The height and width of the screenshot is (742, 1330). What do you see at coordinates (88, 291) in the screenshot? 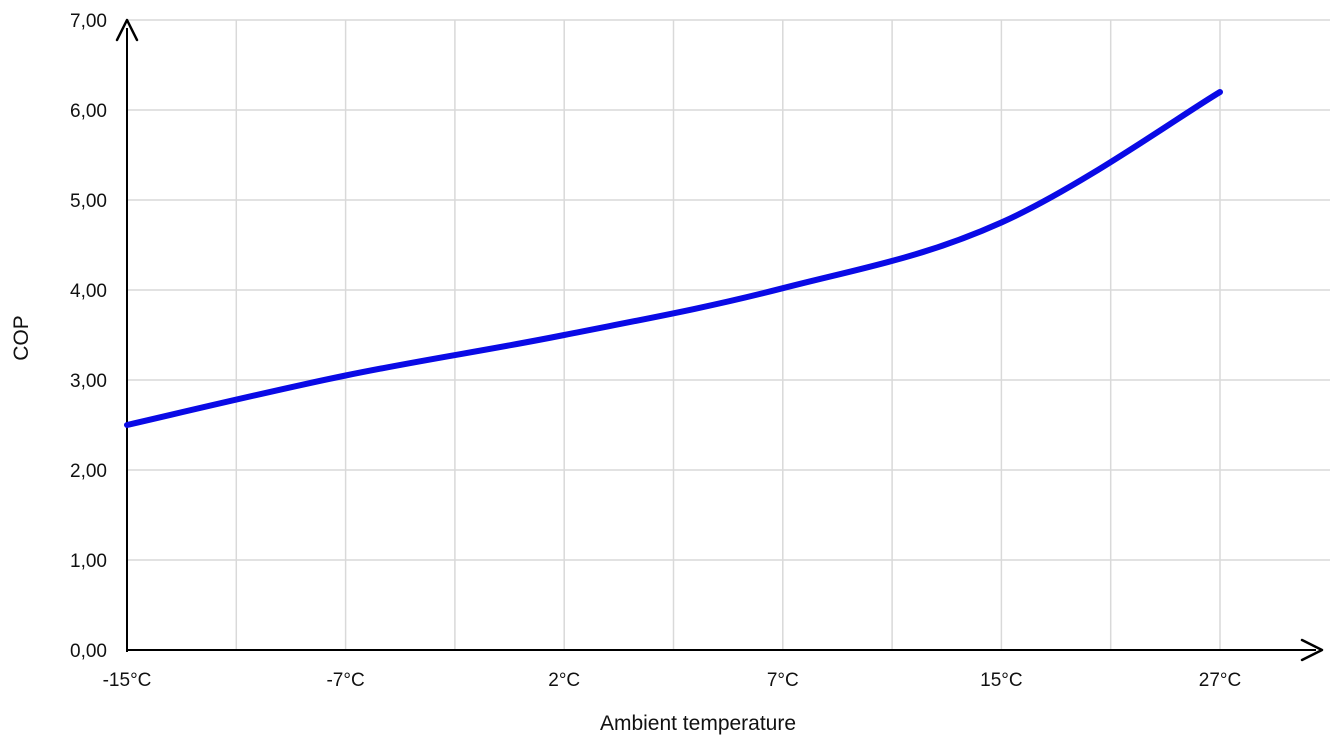
I see `y-tick-label: 4,00` at bounding box center [88, 291].